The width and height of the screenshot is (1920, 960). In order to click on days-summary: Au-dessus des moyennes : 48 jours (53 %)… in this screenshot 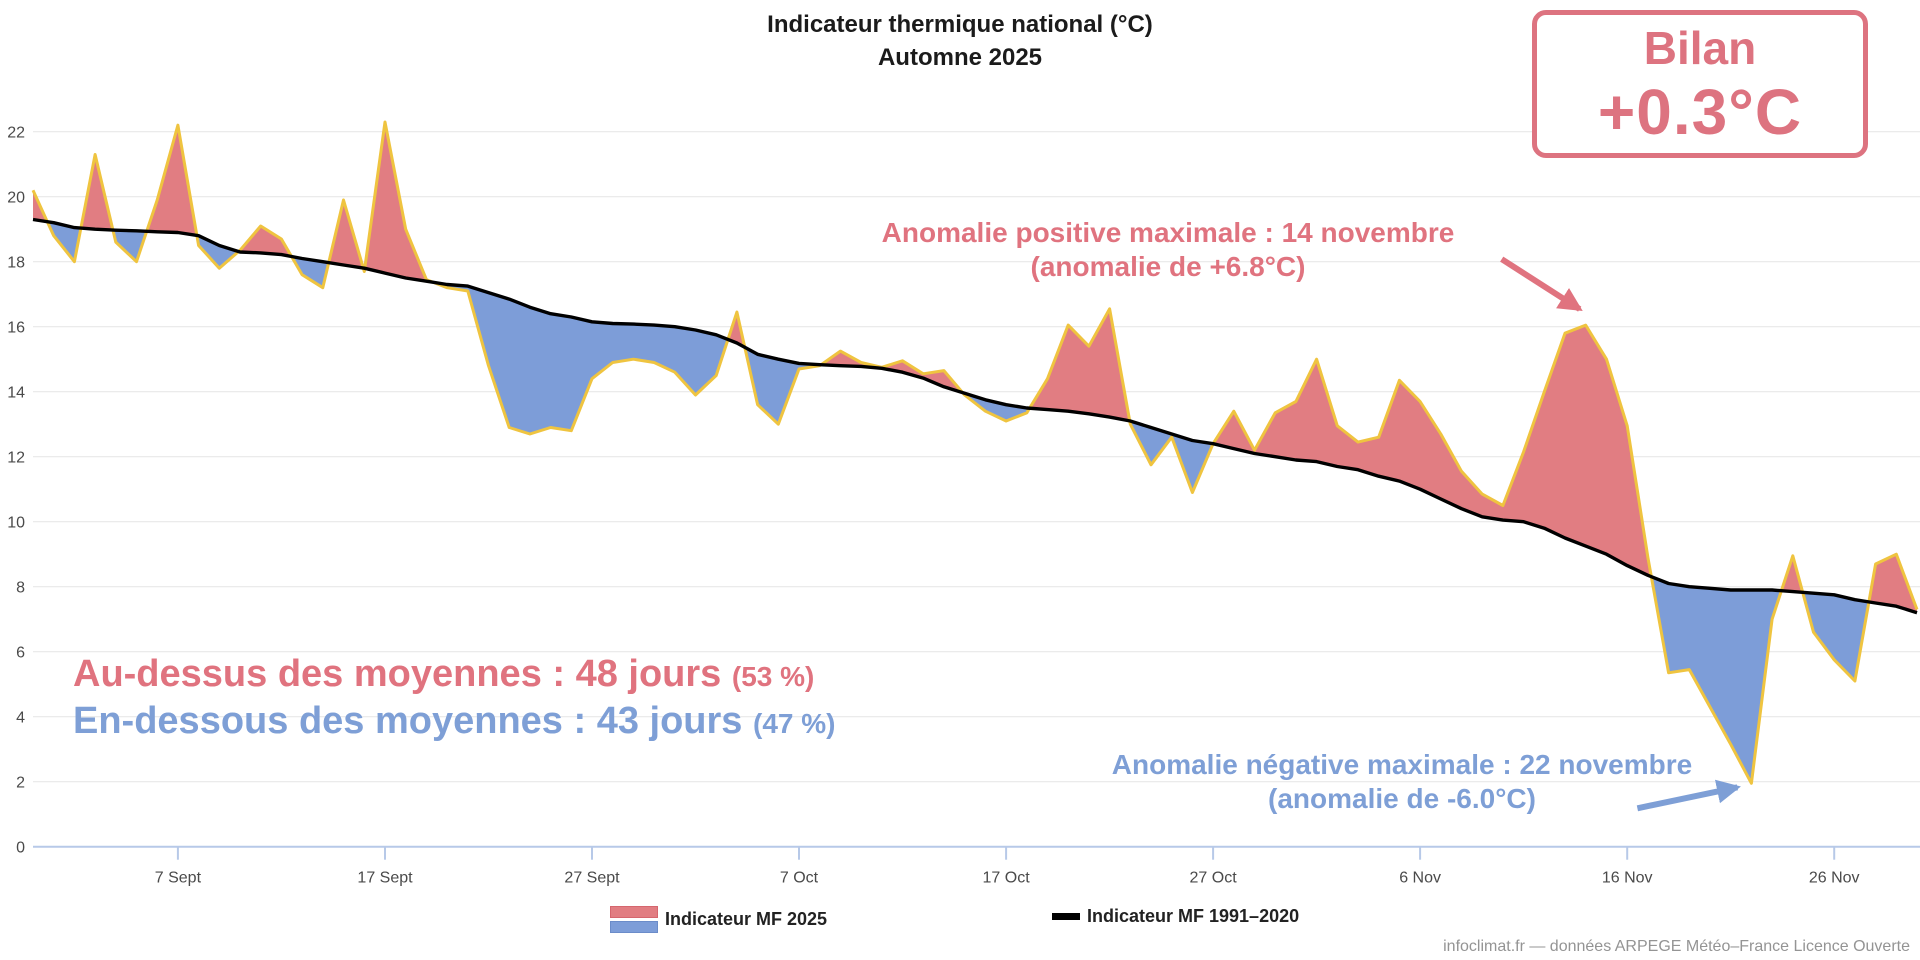, I will do `click(454, 699)`.